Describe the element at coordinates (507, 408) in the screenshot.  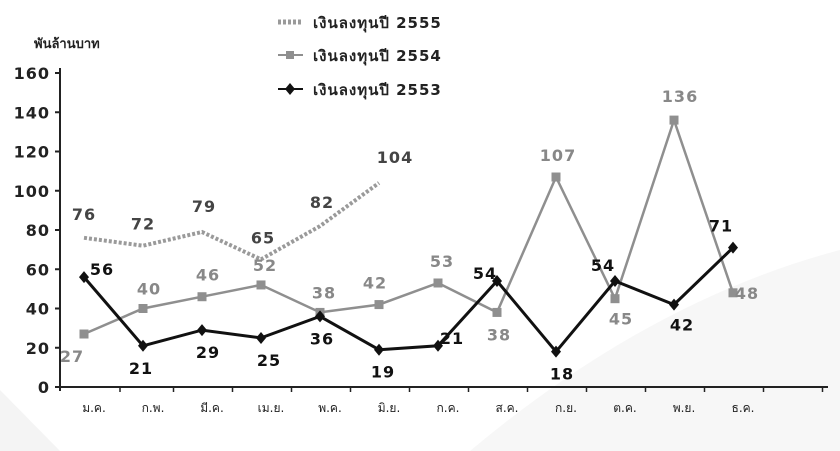
I see `x-tick-label: ส.ค.` at that location.